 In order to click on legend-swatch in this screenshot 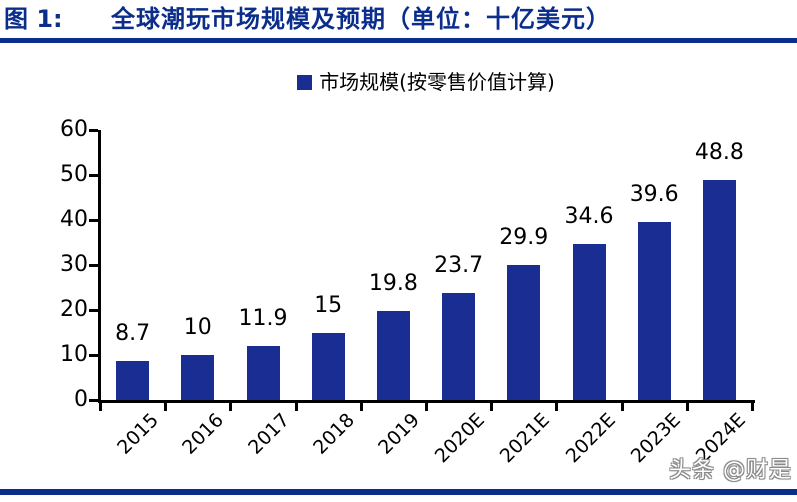, I will do `click(305, 82)`.